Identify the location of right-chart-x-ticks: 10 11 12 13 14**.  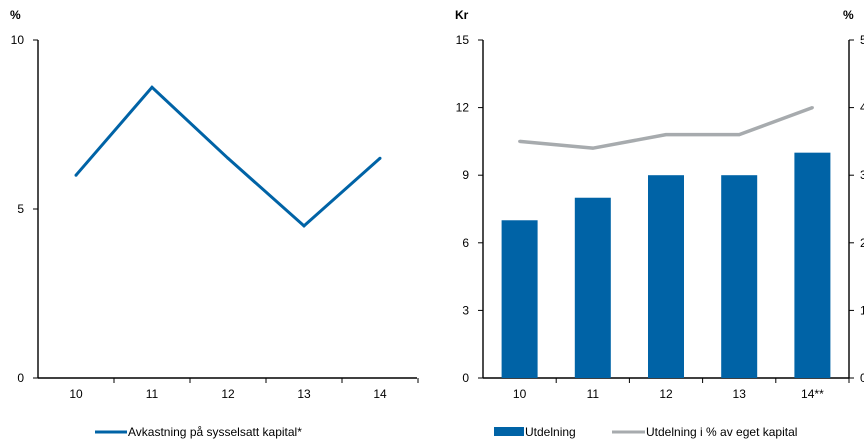
(681, 389).